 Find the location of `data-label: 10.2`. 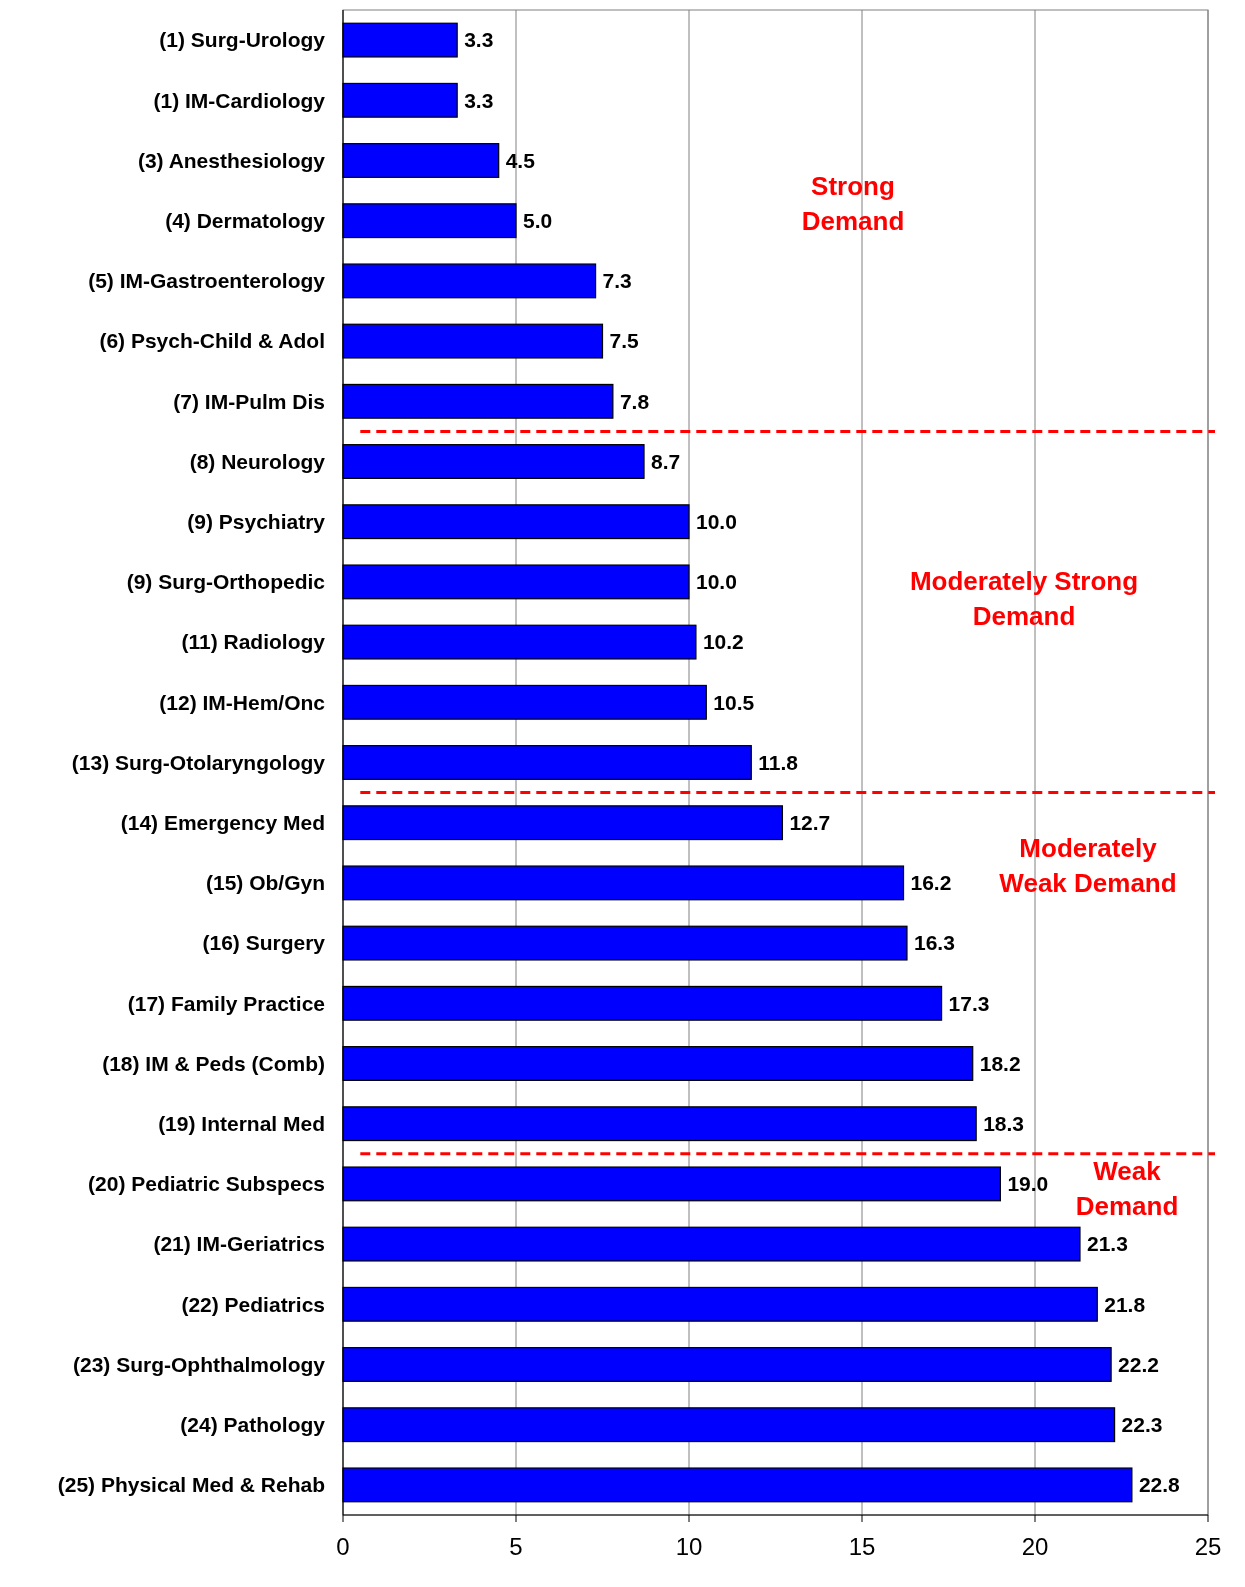

data-label: 10.2 is located at coordinates (723, 642).